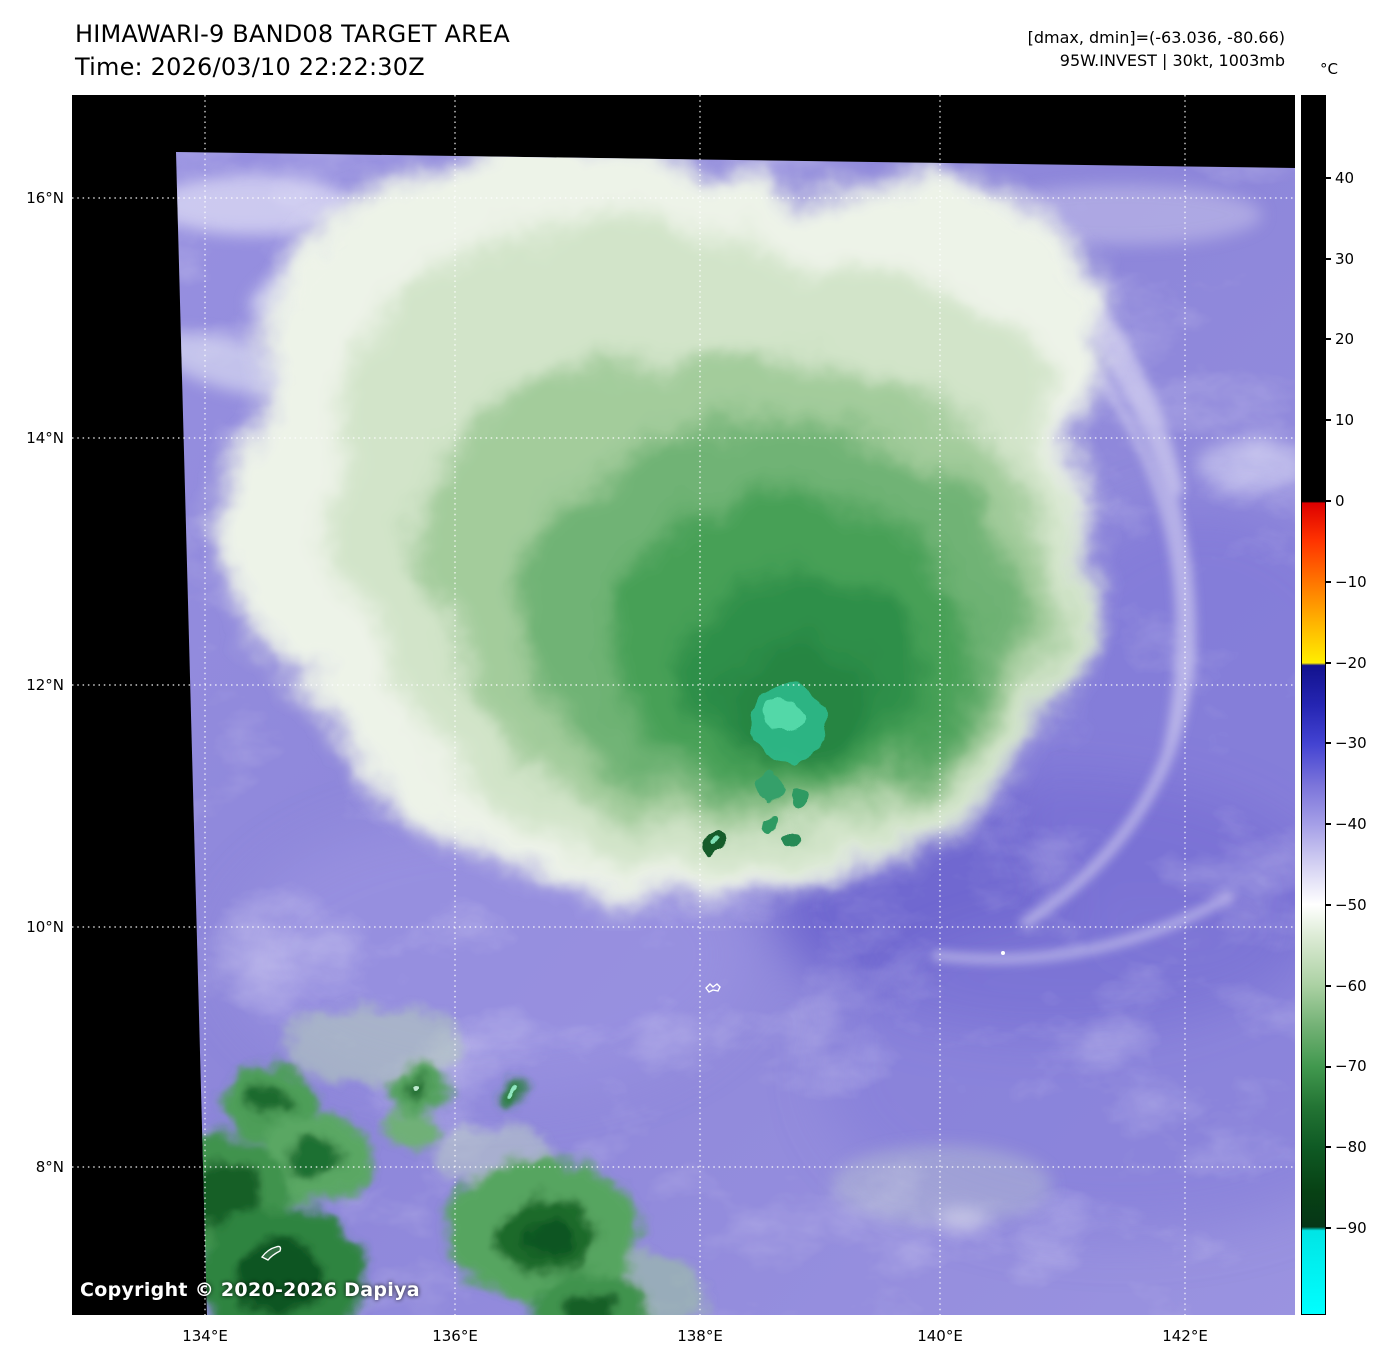  Describe the element at coordinates (45, 685) in the screenshot. I see `lat-tick-label: 12°N` at that location.